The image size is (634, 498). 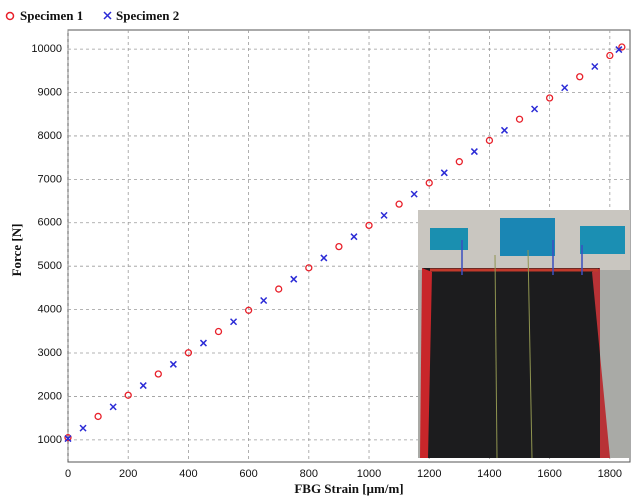 What do you see at coordinates (188, 474) in the screenshot?
I see `x-tick-label: 400` at bounding box center [188, 474].